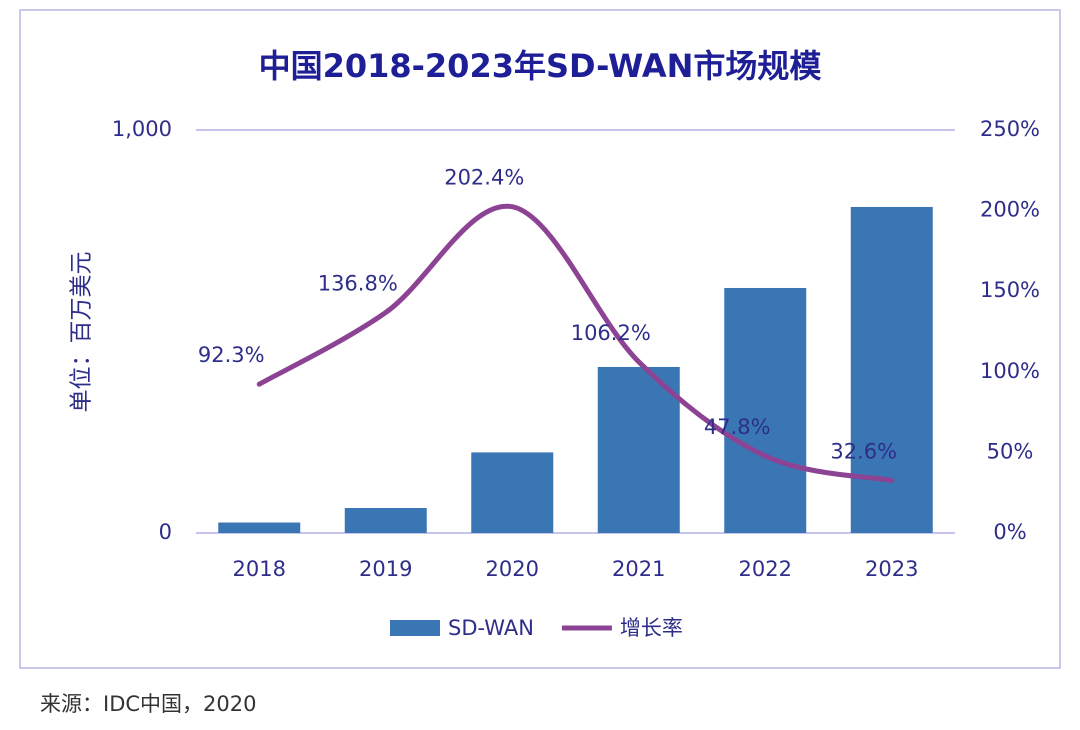 This screenshot has height=730, width=1080. What do you see at coordinates (540, 66) in the screenshot?
I see `chart-title: 中国2018-2023年SD-WAN市场规模` at bounding box center [540, 66].